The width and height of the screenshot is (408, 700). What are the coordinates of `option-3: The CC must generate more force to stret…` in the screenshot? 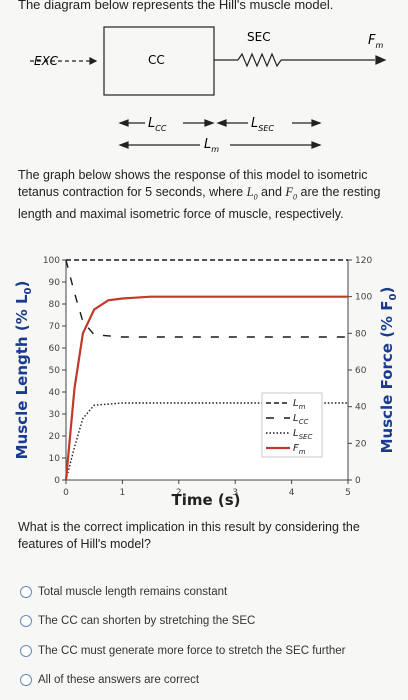 It's located at (182, 651).